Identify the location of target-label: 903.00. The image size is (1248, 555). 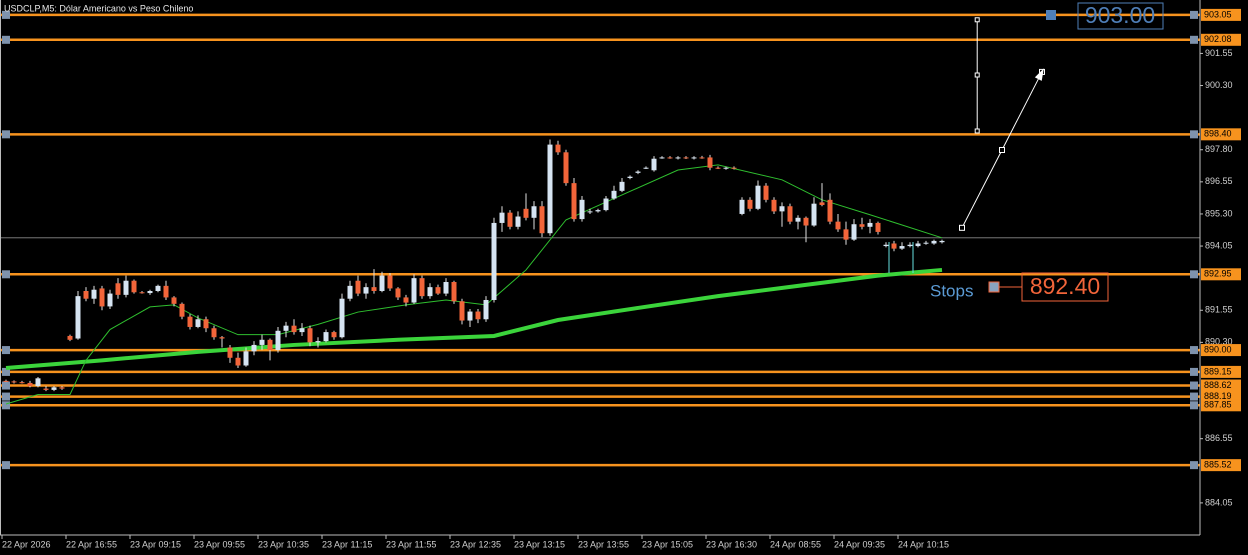
(1120, 15).